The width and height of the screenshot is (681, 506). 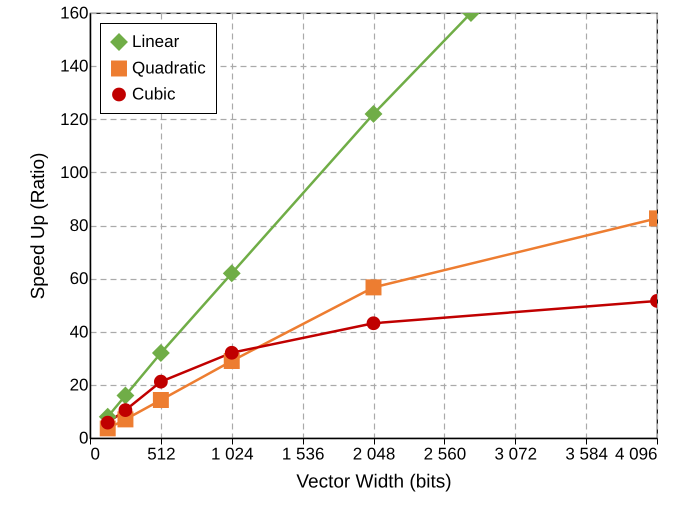 What do you see at coordinates (232, 454) in the screenshot?
I see `x-tick-label: 1 024` at bounding box center [232, 454].